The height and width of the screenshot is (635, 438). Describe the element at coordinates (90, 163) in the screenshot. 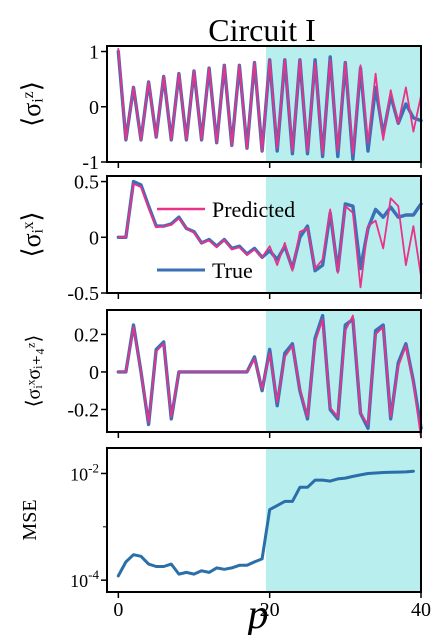

I see `y-tick-label: -1` at that location.